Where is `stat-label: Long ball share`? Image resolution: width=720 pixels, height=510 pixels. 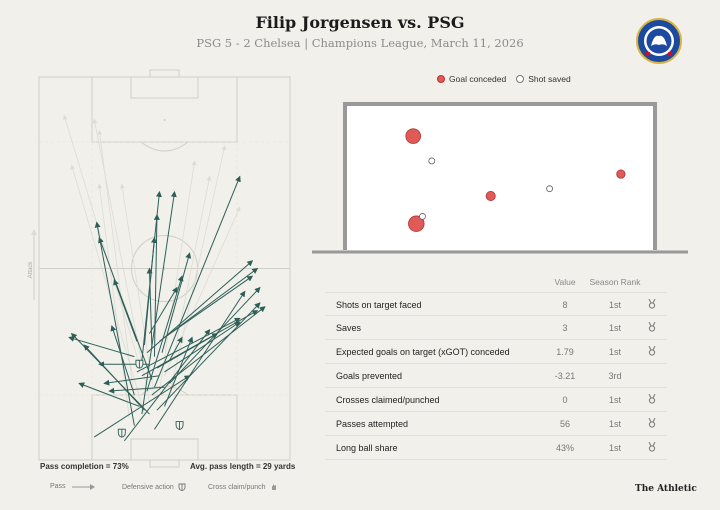
stat-label: Long ball share is located at coordinates (367, 448).